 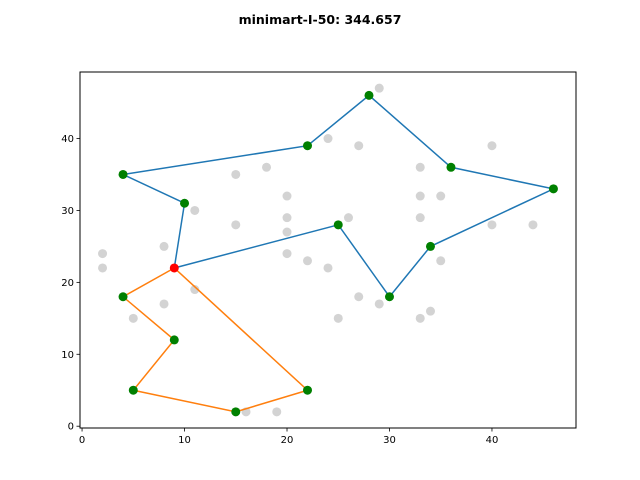 I want to click on x-tick-label: 30, so click(x=389, y=440).